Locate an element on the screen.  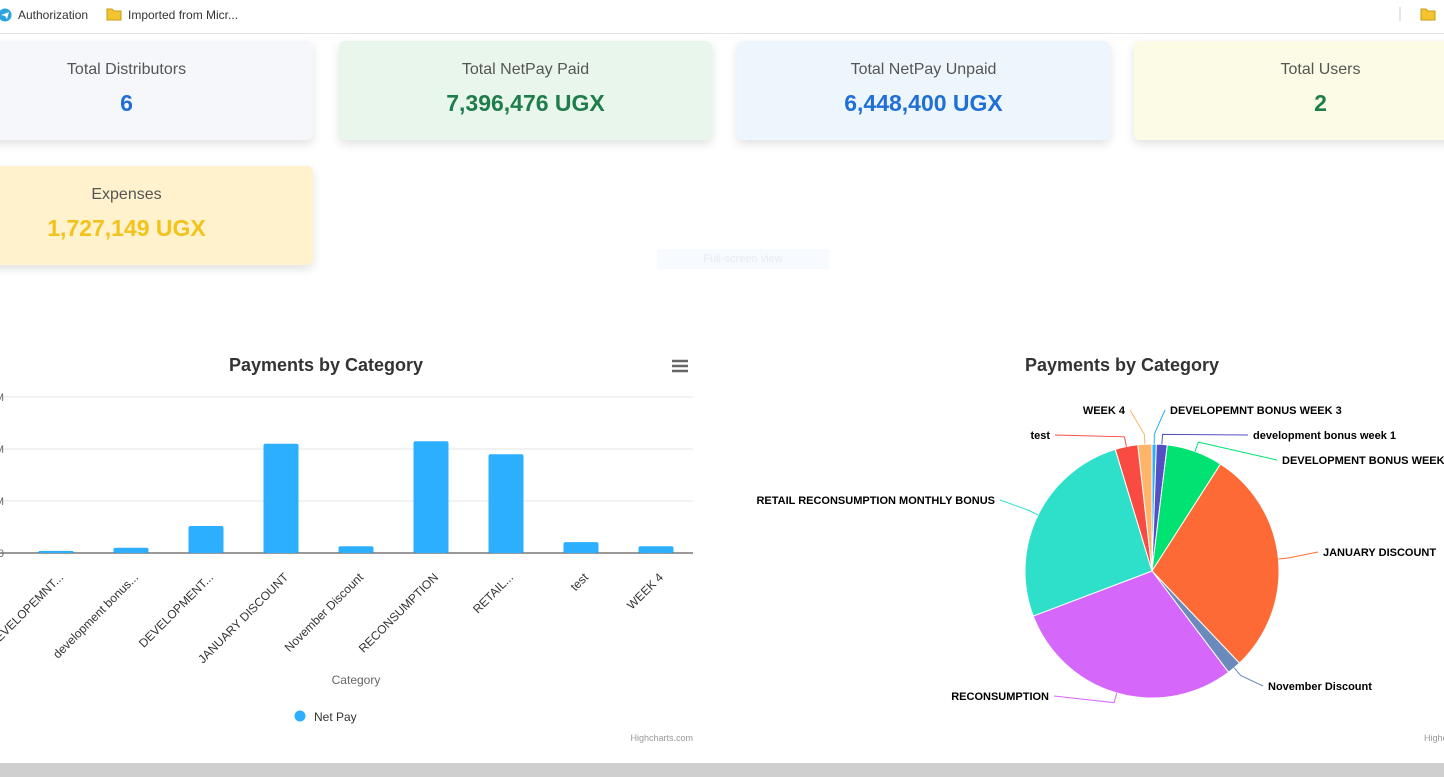
card-value: 2 is located at coordinates (1320, 103).